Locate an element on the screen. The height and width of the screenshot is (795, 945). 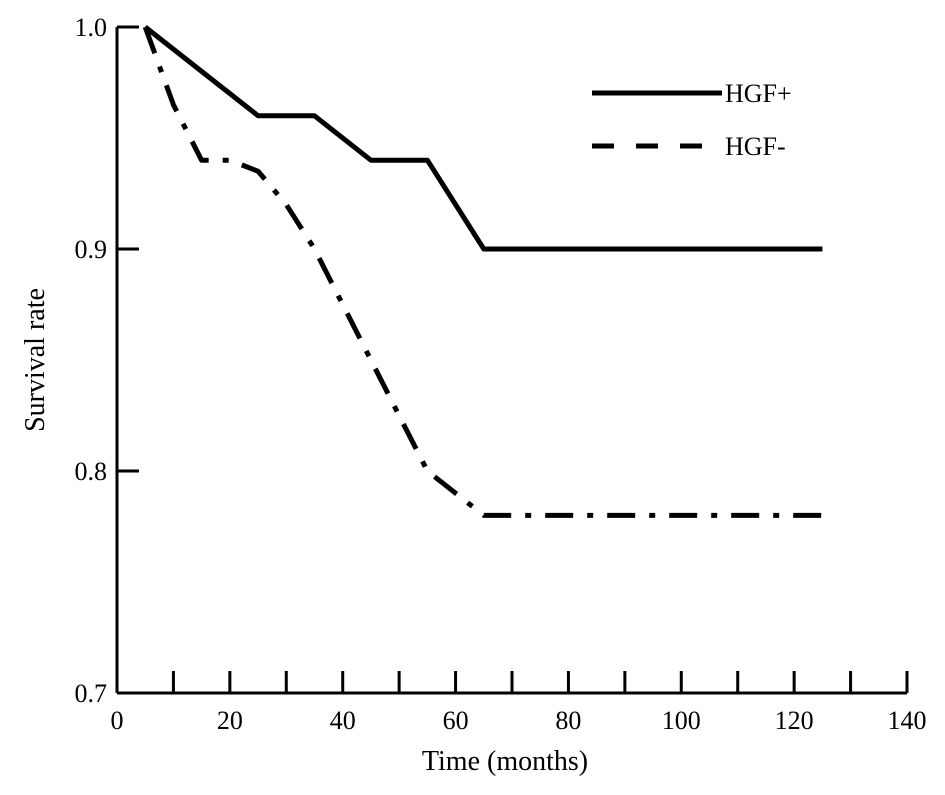
legend-label: HGF- is located at coordinates (755, 146).